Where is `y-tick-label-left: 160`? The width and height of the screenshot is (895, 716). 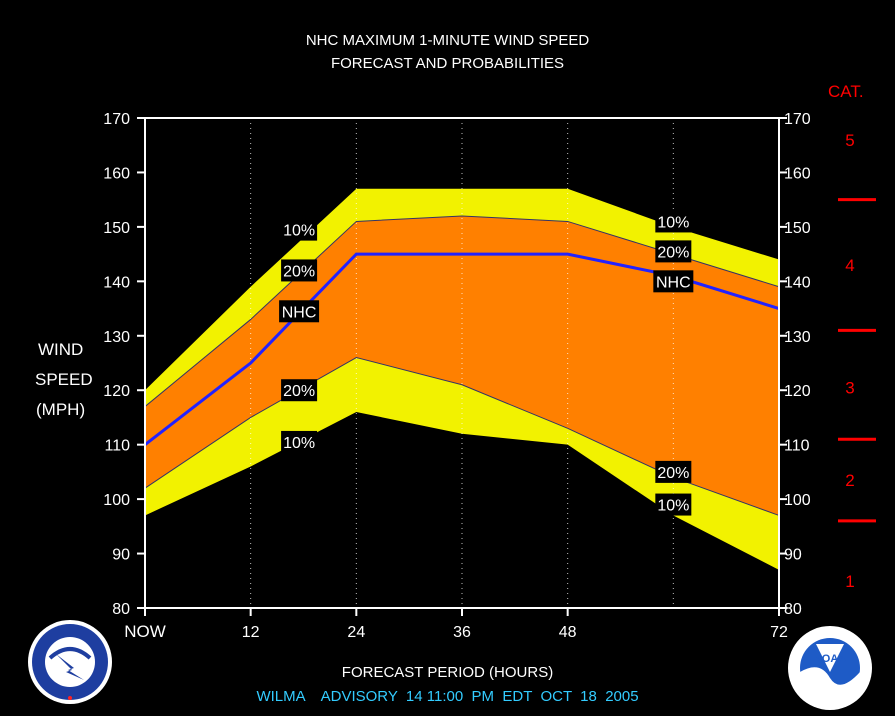 y-tick-label-left: 160 is located at coordinates (116, 173).